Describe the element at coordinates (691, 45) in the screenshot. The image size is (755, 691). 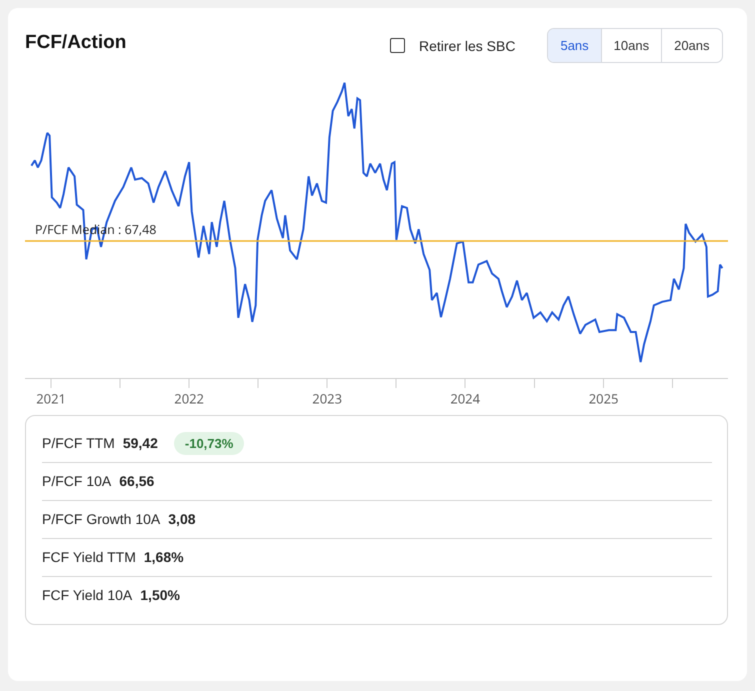
I see `text: 20ans` at that location.